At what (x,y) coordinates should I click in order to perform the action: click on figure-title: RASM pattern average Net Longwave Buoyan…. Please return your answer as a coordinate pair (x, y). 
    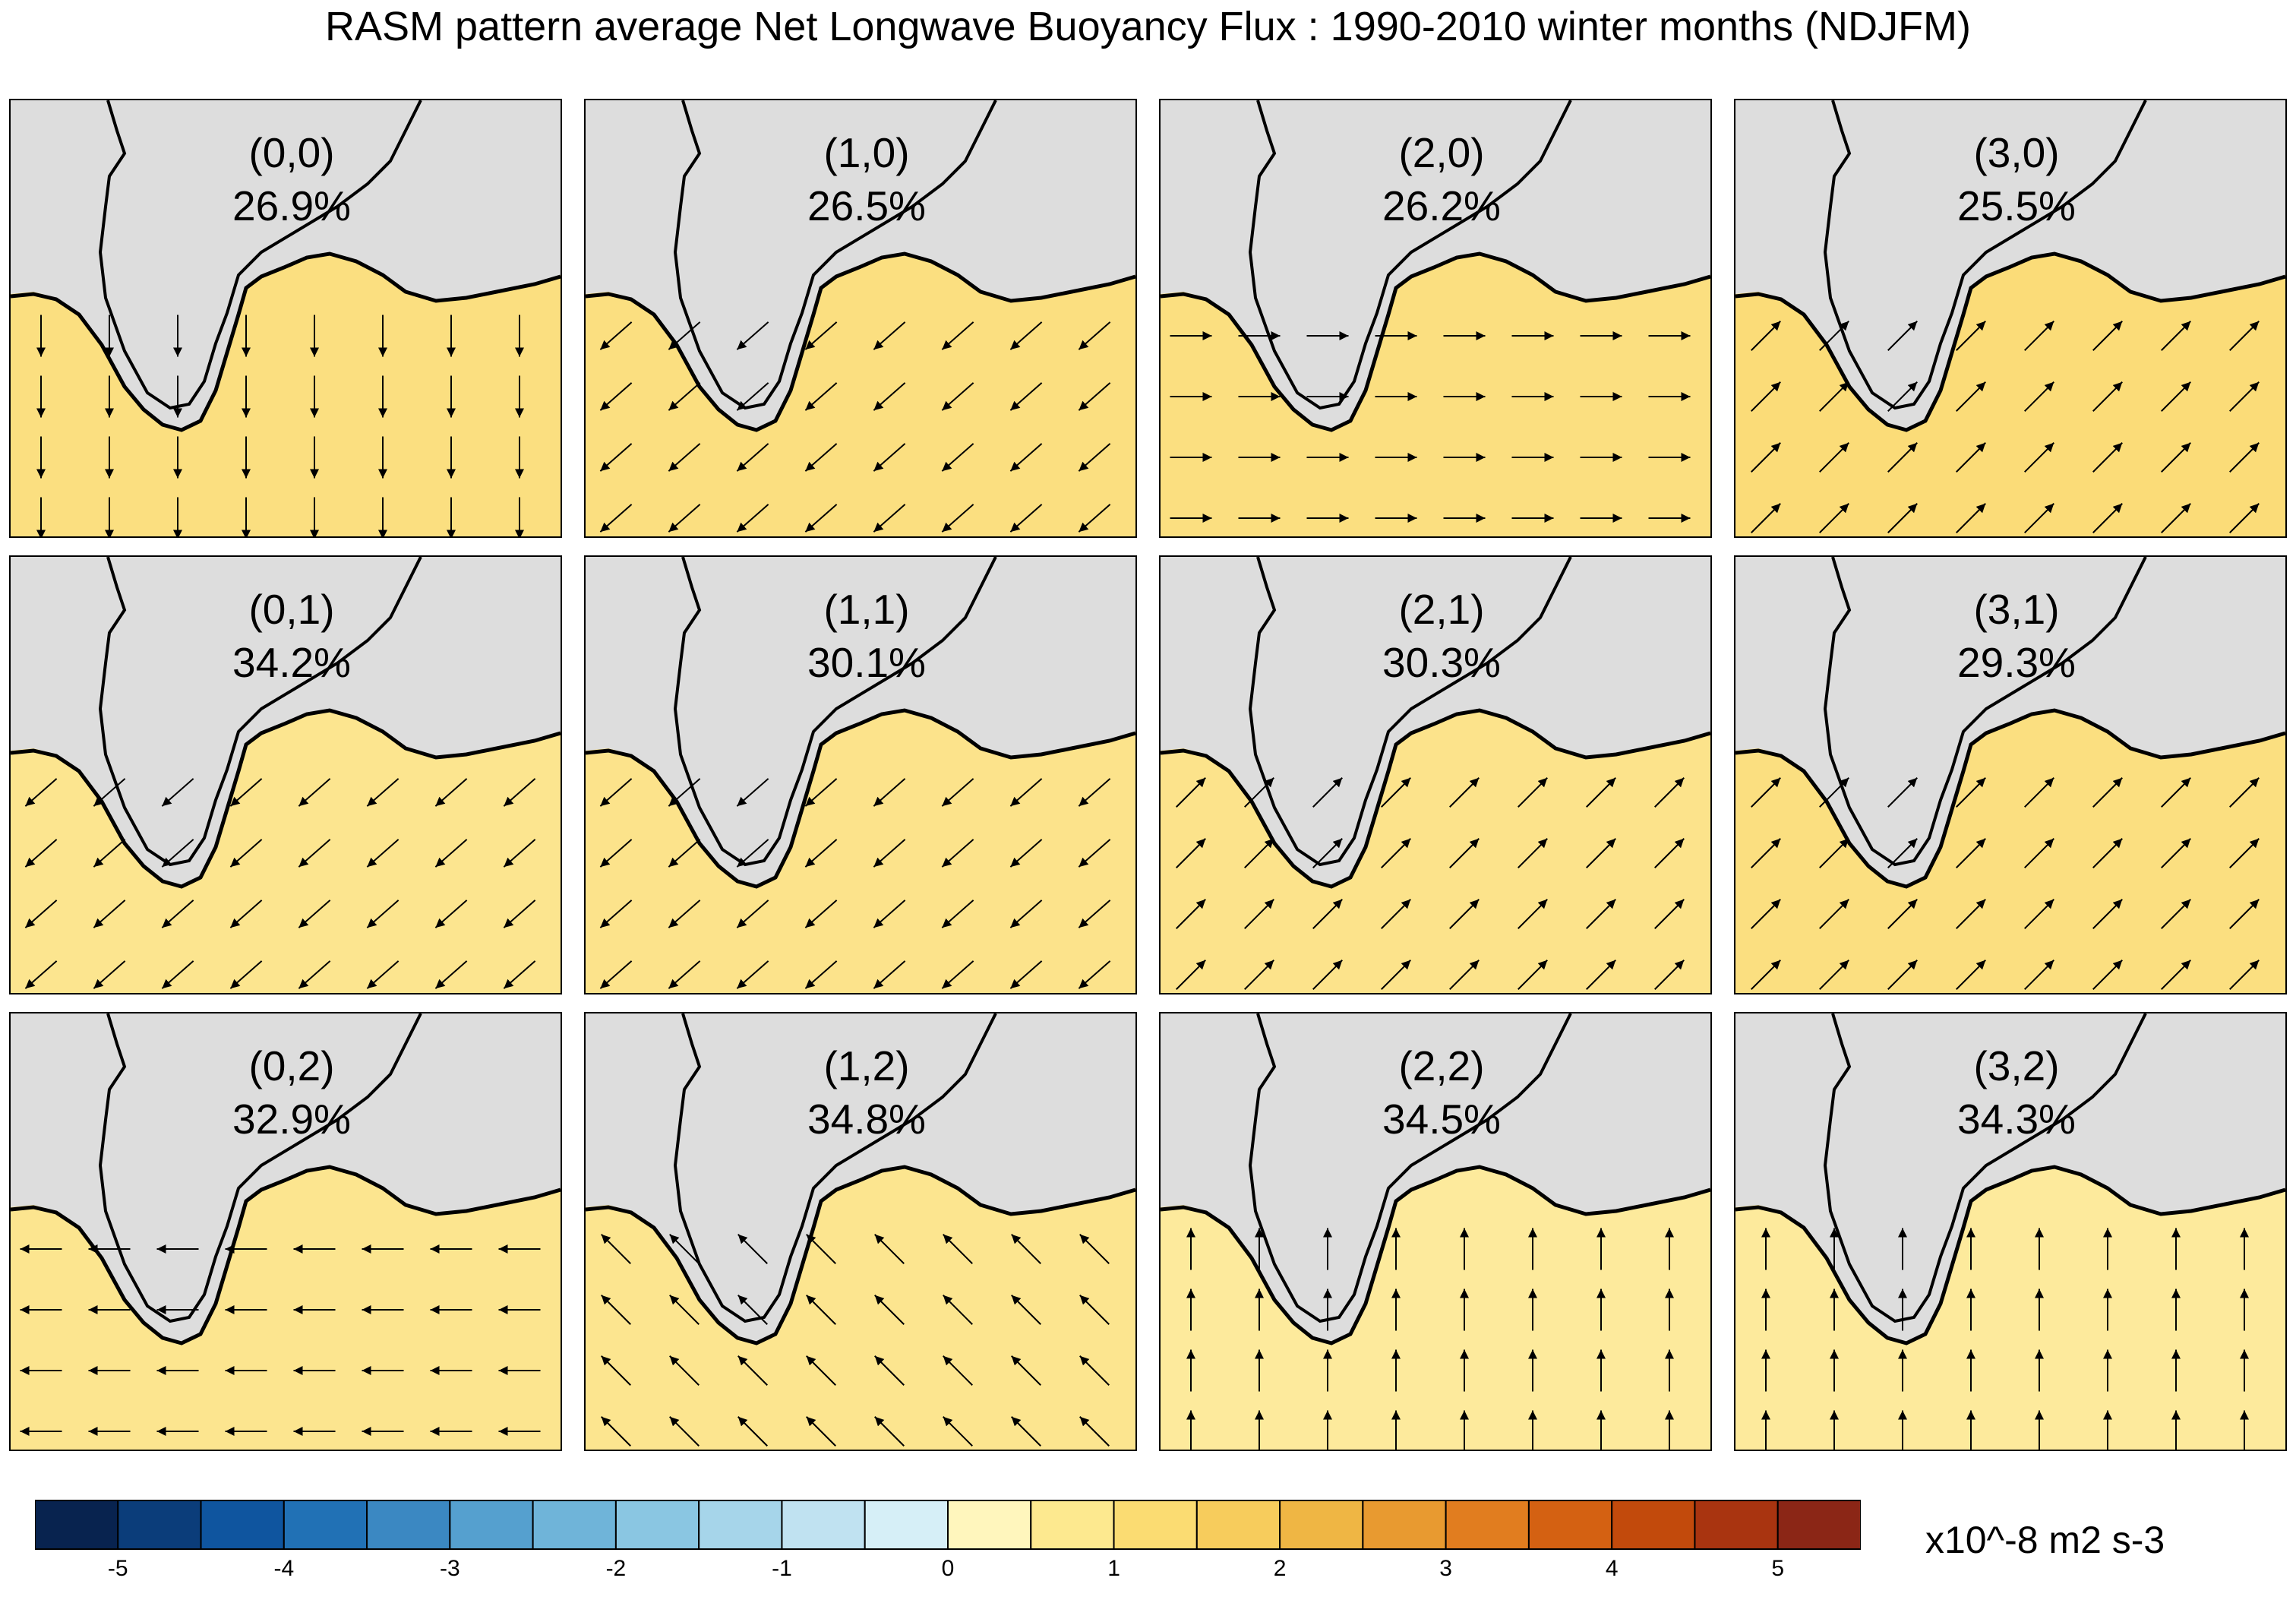
    Looking at the image, I should click on (1148, 26).